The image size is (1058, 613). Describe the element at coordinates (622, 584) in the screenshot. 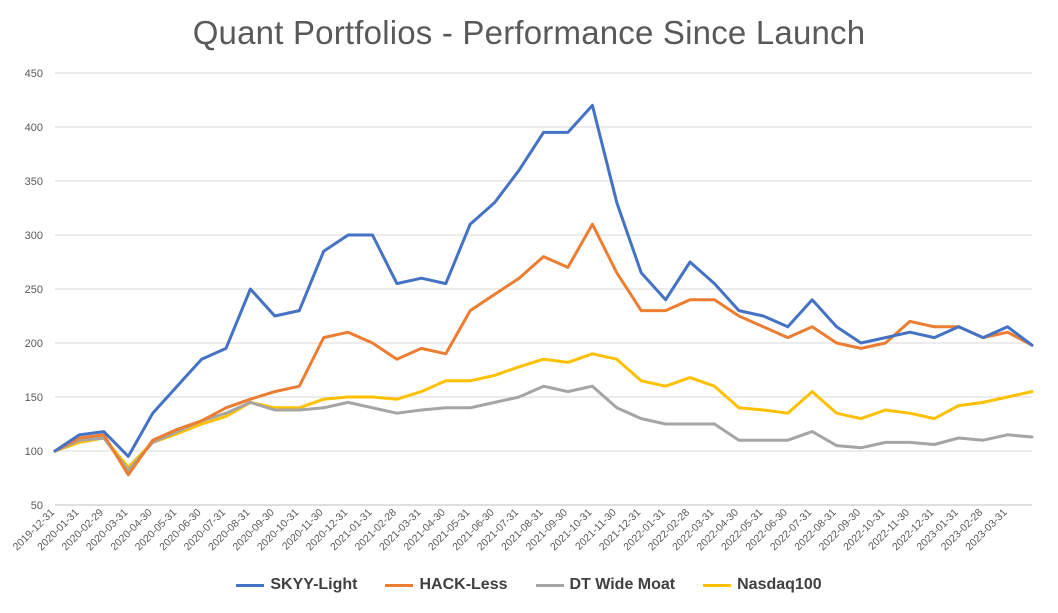

I see `legend-label: DT Wide Moat` at that location.